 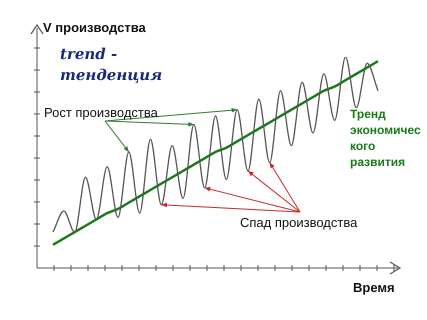 What do you see at coordinates (94, 27) in the screenshot?
I see `y-axis-title: V производства` at bounding box center [94, 27].